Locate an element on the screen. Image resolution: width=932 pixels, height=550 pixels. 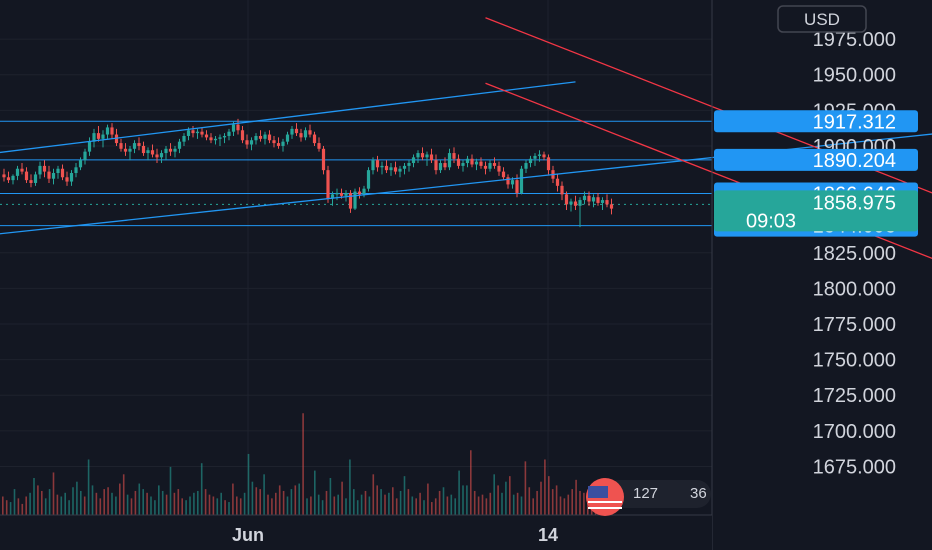
currency-button: USD is located at coordinates (822, 19).